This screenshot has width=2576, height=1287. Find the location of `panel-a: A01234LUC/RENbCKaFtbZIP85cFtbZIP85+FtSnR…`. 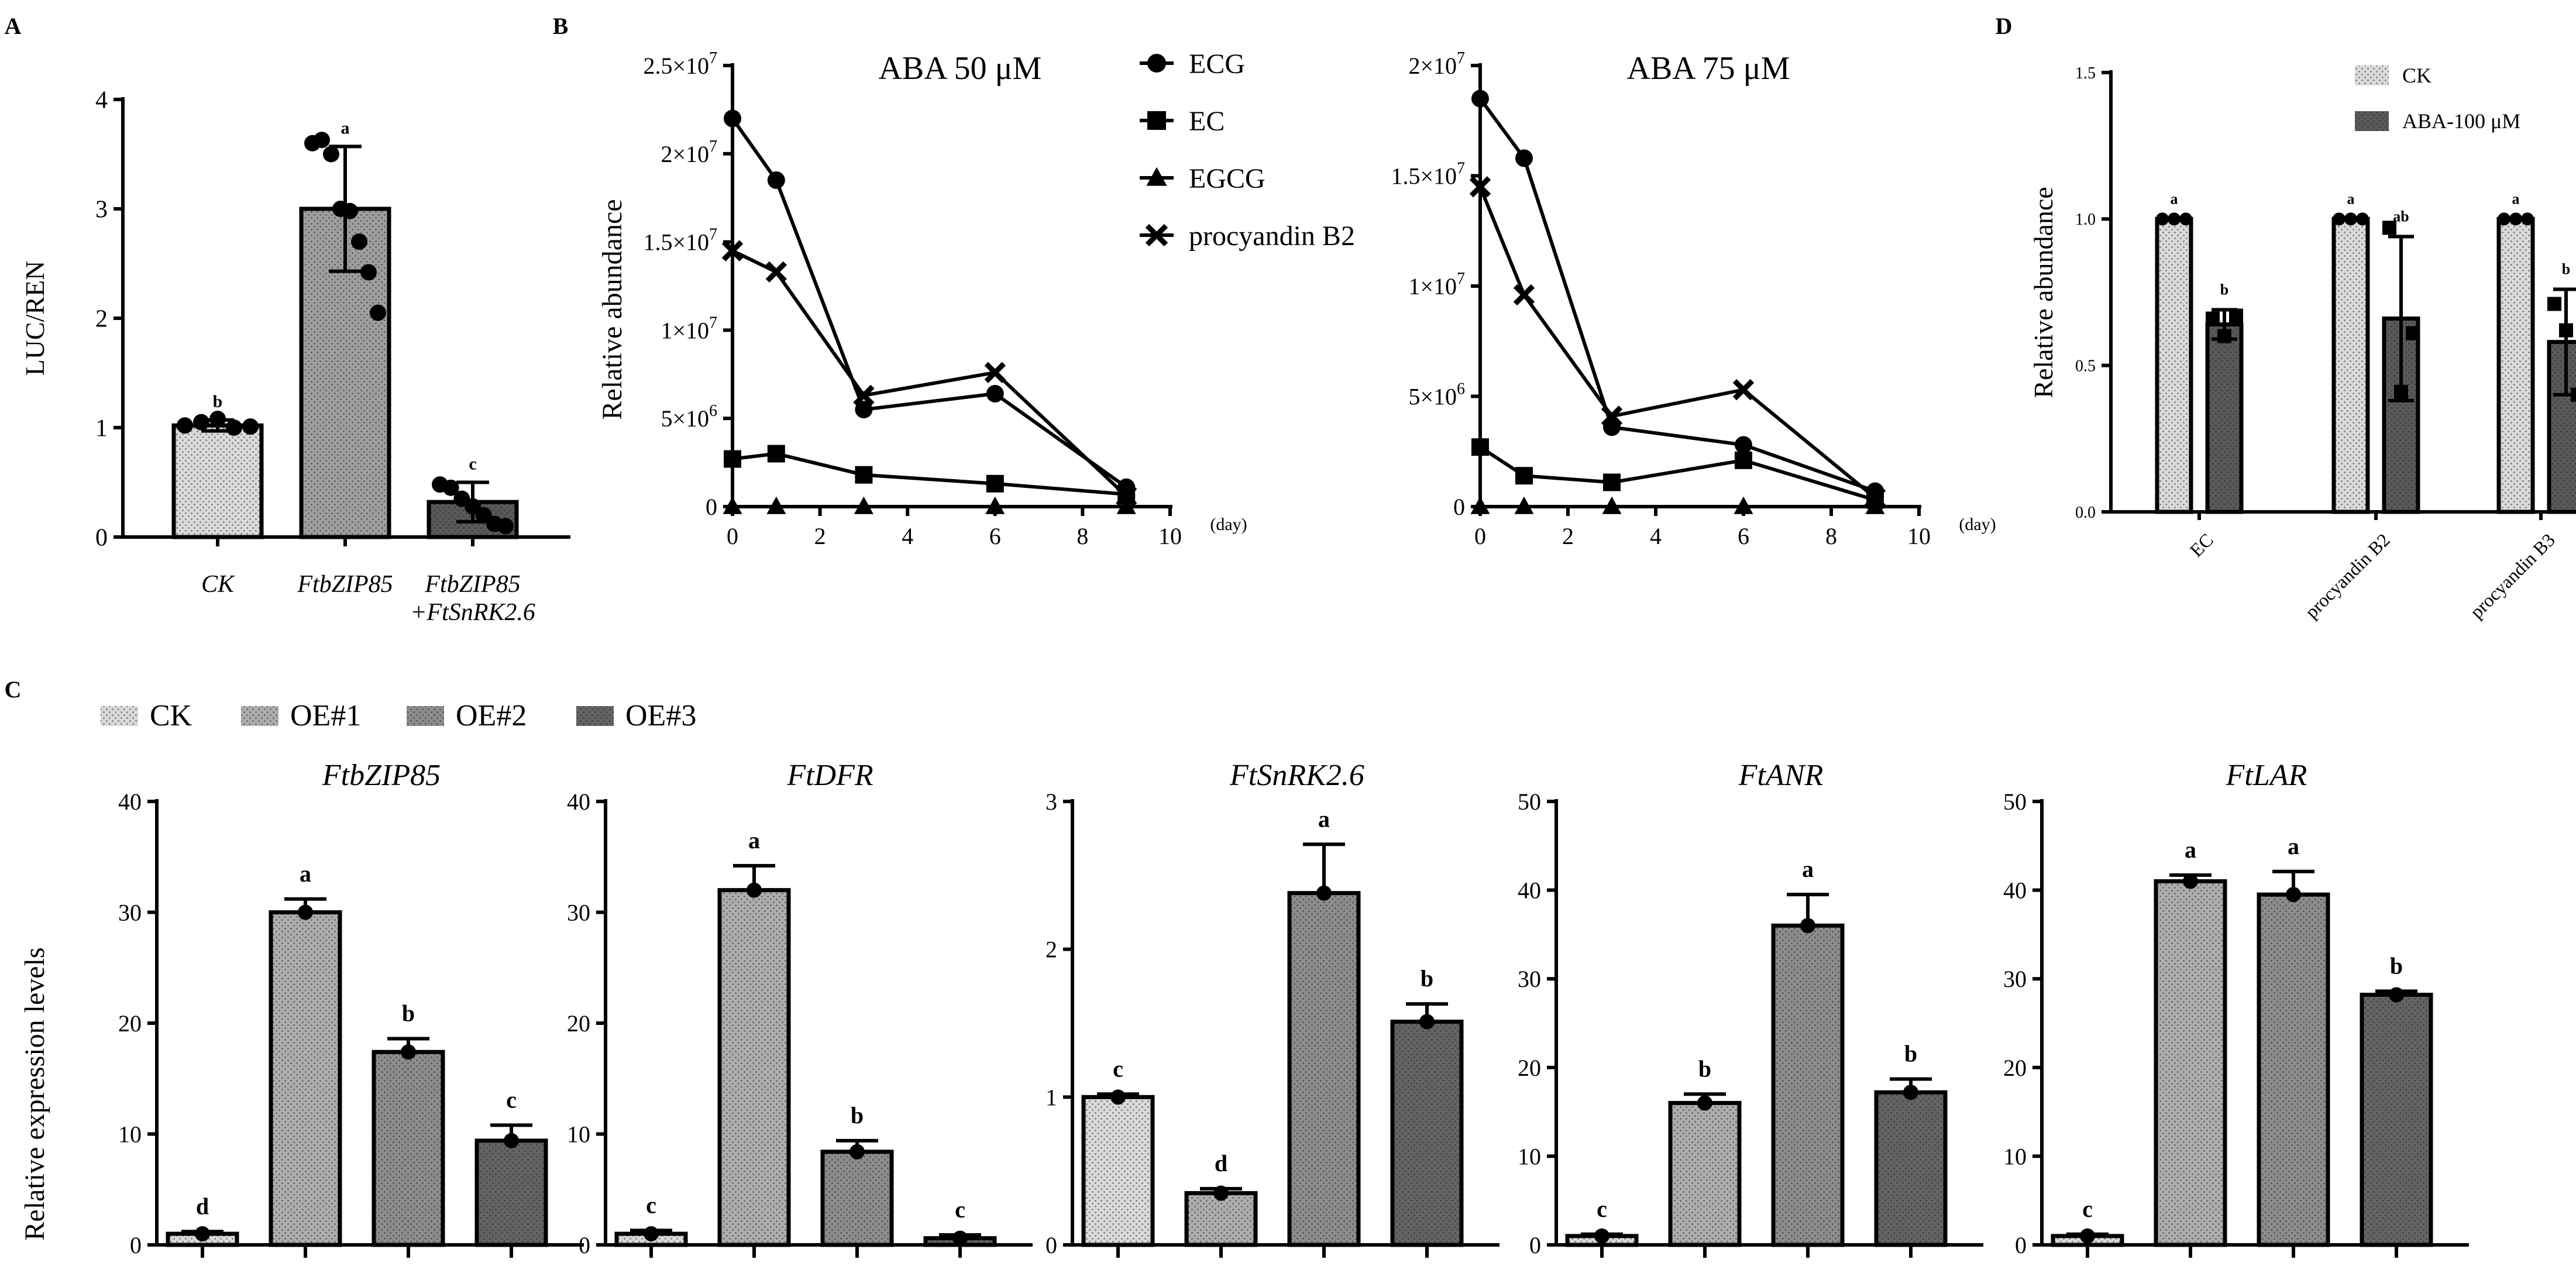

panel-a: A01234LUC/RENbCKaFtbZIP85cFtbZIP85+FtSnR… is located at coordinates (287, 319).